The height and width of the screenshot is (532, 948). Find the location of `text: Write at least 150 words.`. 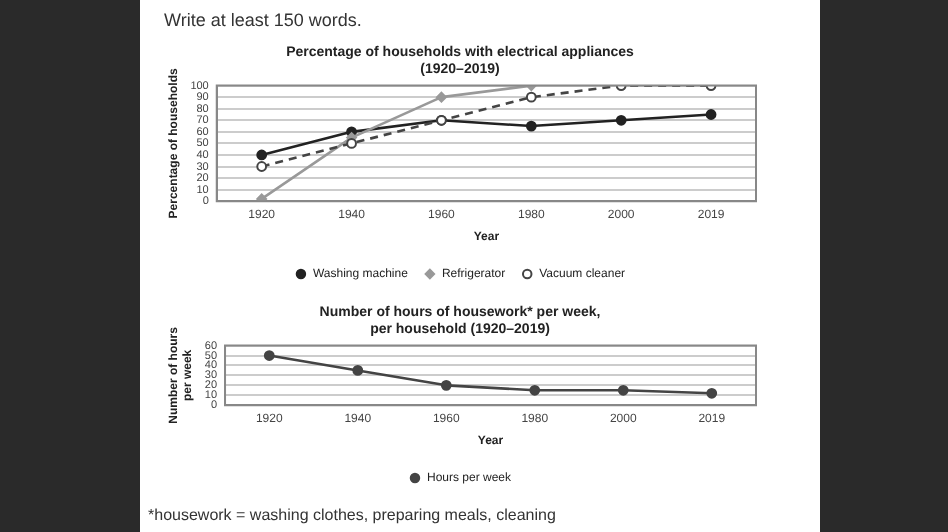

text: Write at least 150 words. is located at coordinates (263, 20).